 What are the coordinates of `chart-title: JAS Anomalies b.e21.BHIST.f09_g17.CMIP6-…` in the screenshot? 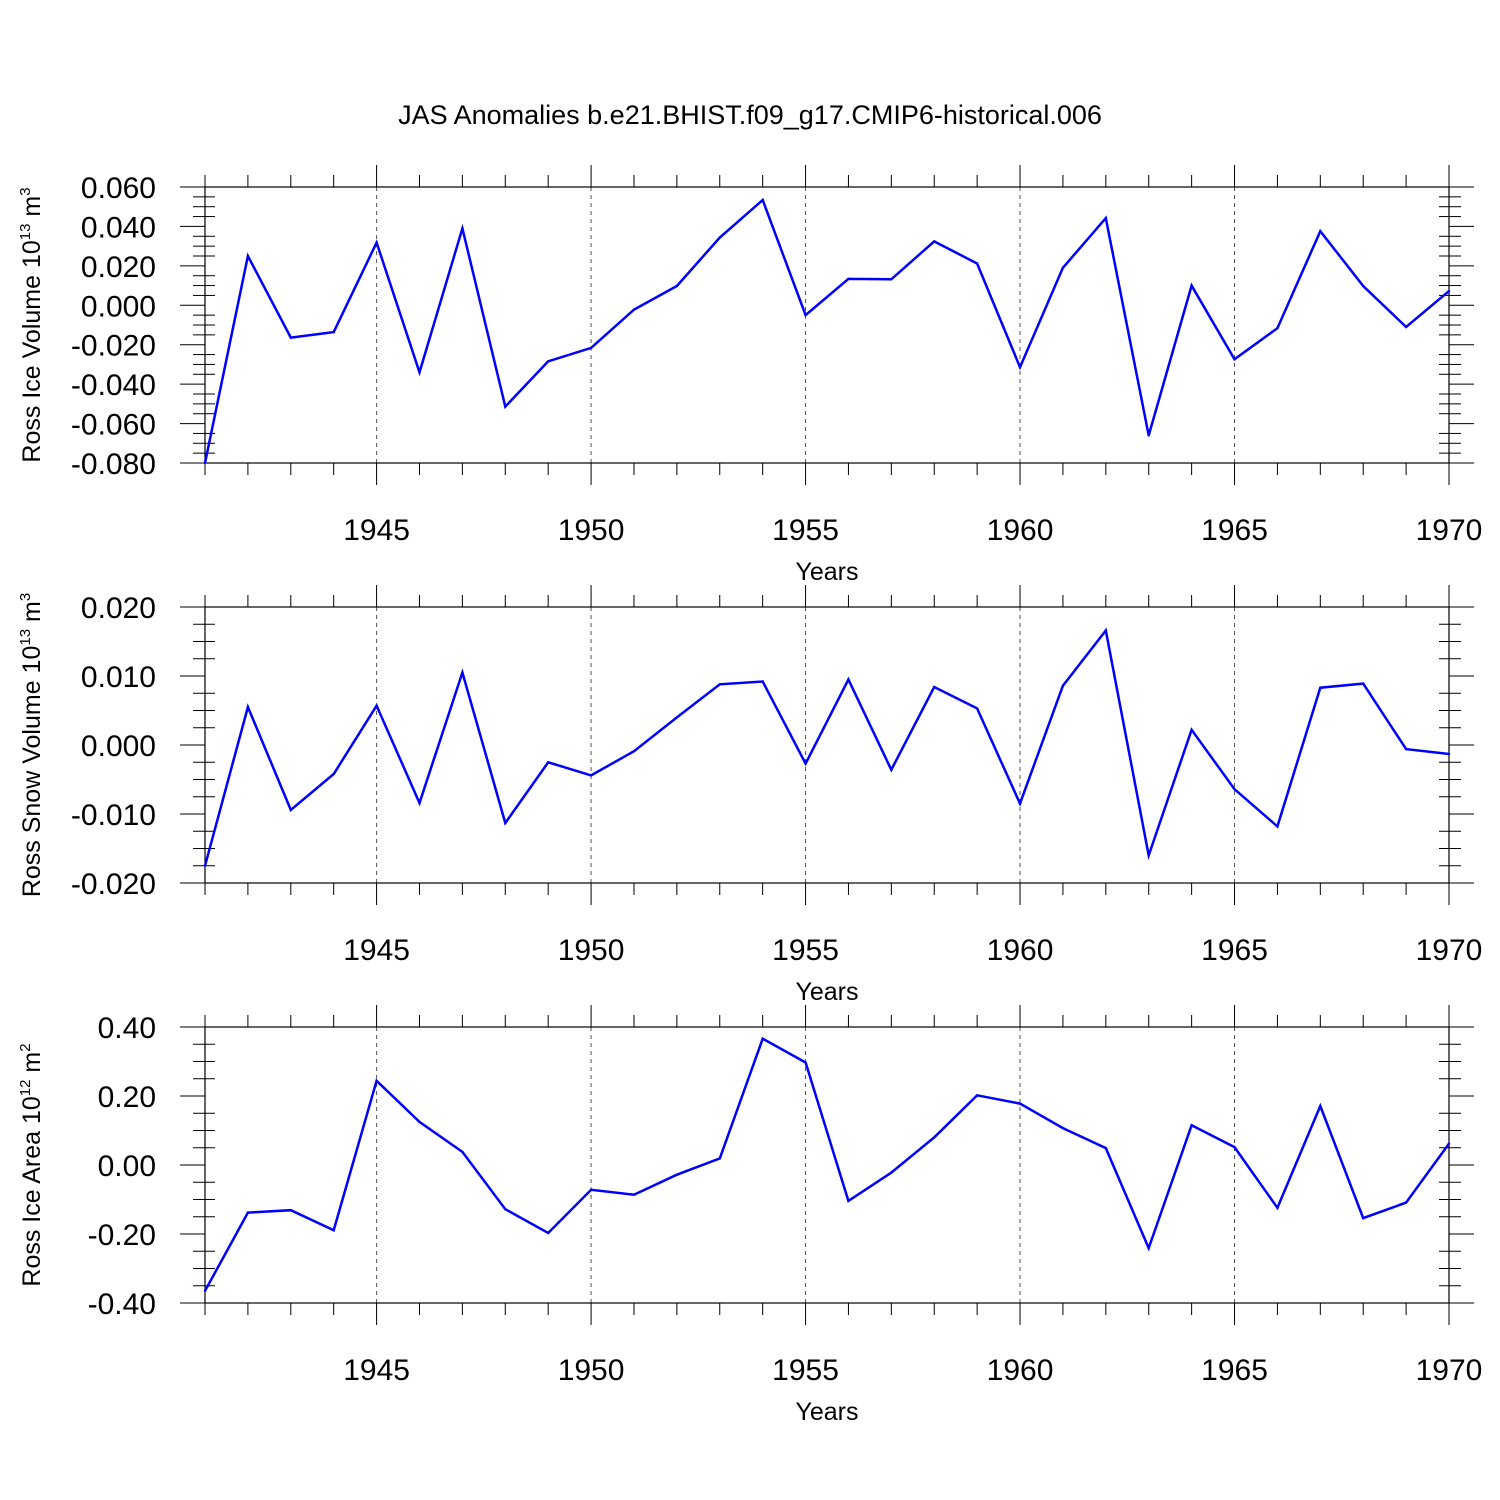 It's located at (750, 115).